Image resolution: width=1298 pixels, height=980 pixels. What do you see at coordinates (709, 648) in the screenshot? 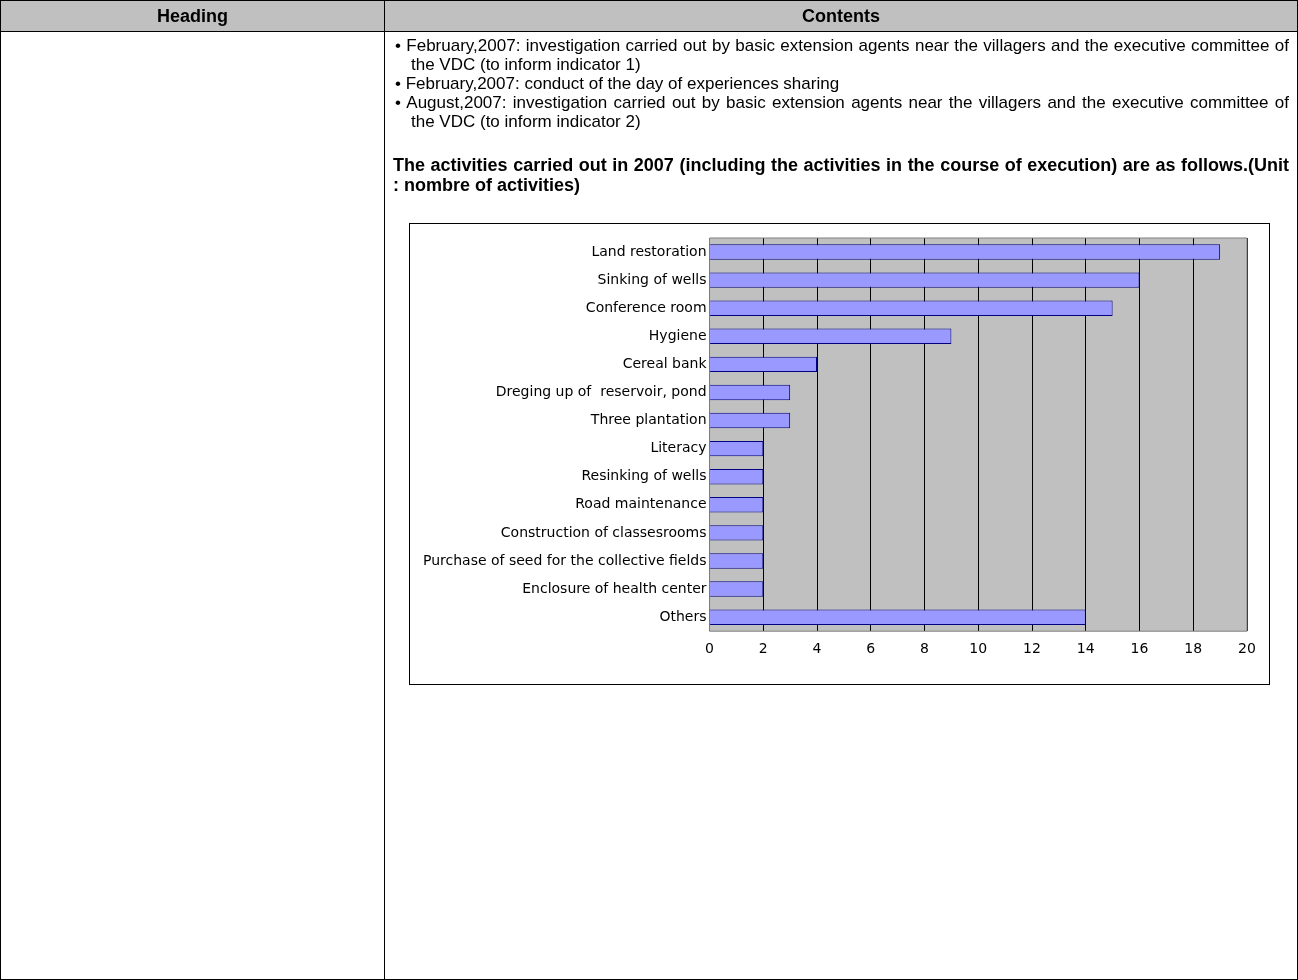
I see `x-tick-label: 0` at bounding box center [709, 648].